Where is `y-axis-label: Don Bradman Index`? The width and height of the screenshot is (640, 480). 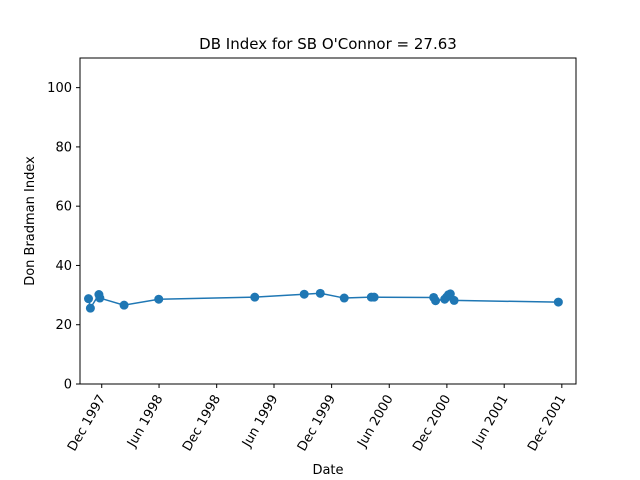 y-axis-label: Don Bradman Index is located at coordinates (30, 221).